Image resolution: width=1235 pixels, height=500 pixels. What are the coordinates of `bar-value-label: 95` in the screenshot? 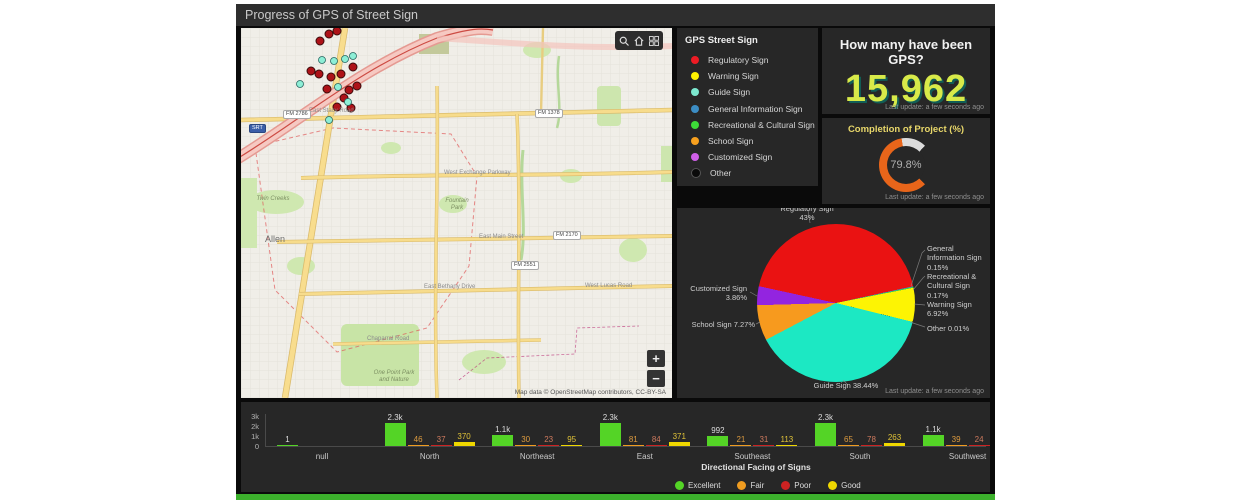 It's located at (572, 439).